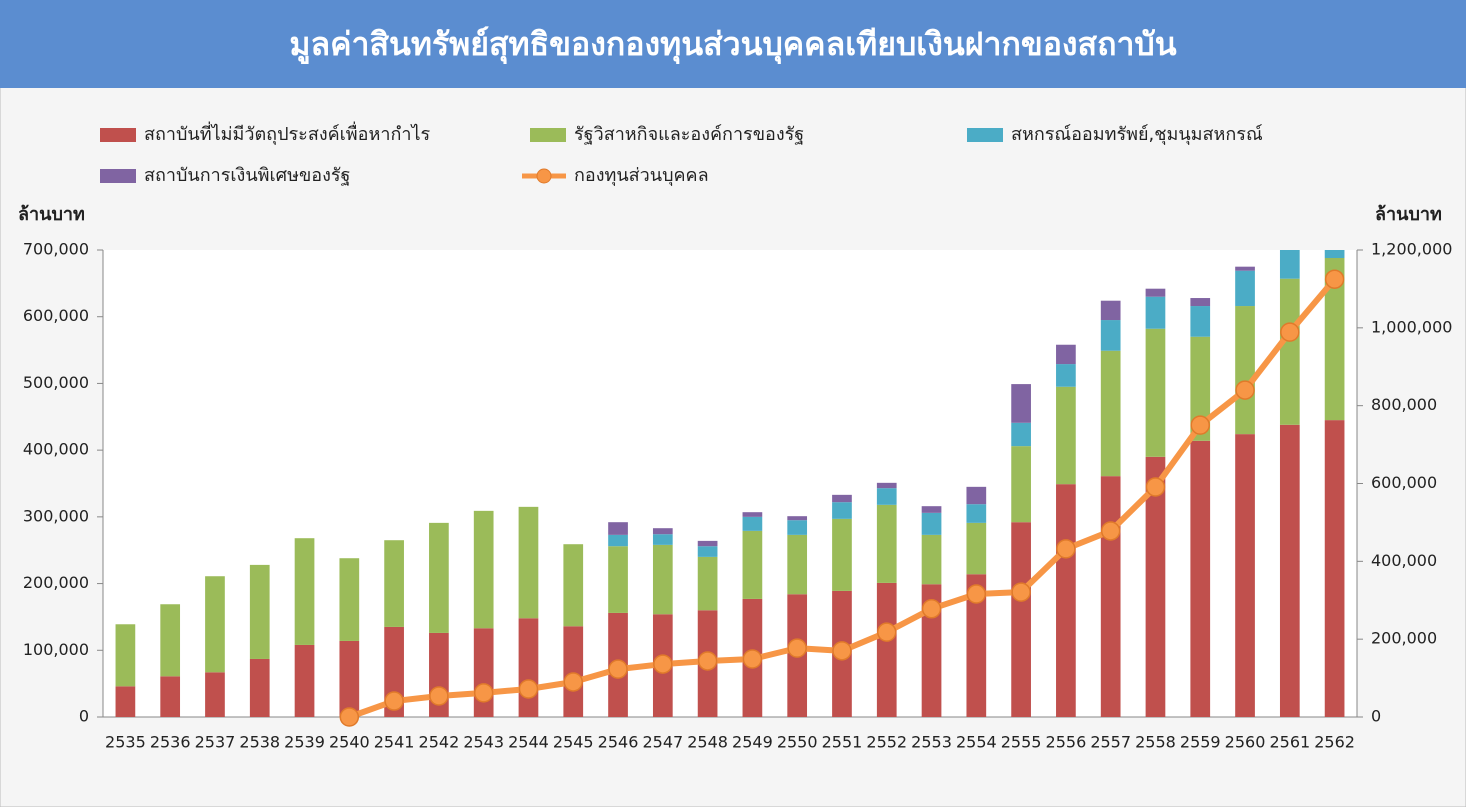 The image size is (1466, 807). Describe the element at coordinates (56, 315) in the screenshot. I see `y-tick-label: 600,000` at that location.